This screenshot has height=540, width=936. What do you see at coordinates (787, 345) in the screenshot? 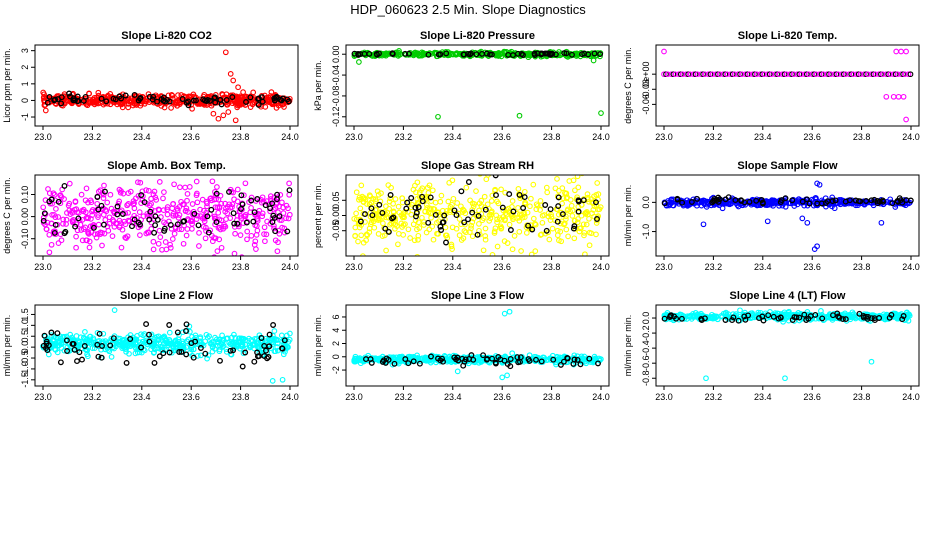
I see `plot-frame` at bounding box center [787, 345].